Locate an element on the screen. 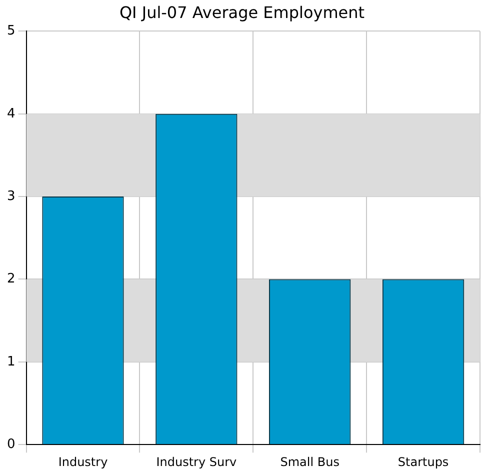 This screenshot has width=494, height=473. x-tick-label: Startups is located at coordinates (423, 461).